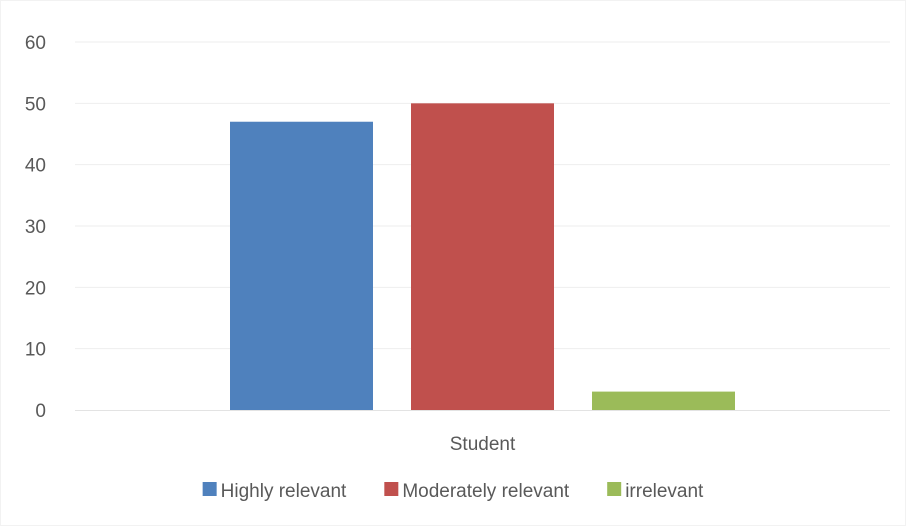 Image resolution: width=906 pixels, height=526 pixels. What do you see at coordinates (663, 400) in the screenshot?
I see `bar-irrelevant` at bounding box center [663, 400].